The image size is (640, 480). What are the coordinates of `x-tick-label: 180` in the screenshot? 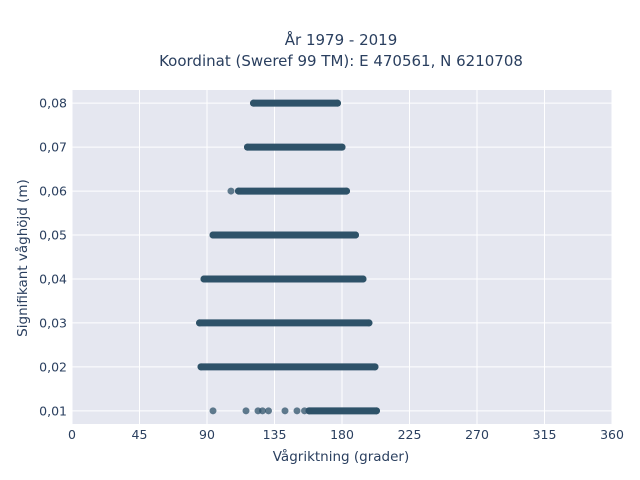 It's located at (342, 434).